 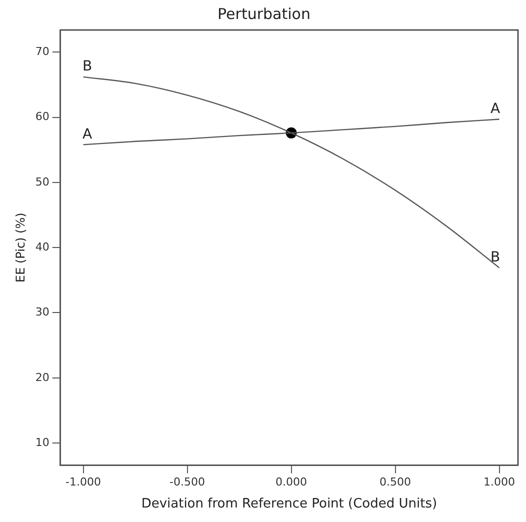 What do you see at coordinates (396, 482) in the screenshot?
I see `x-tick-label: 0.500` at bounding box center [396, 482].